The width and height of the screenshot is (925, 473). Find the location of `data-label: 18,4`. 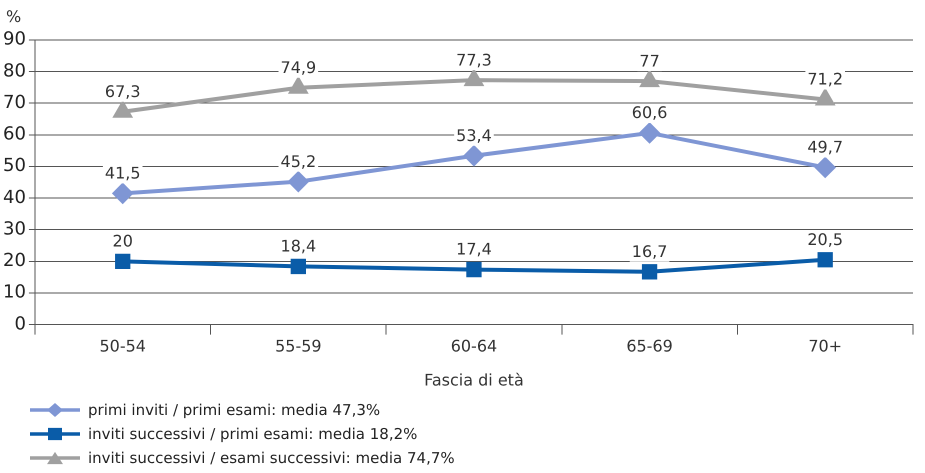

data-label: 18,4 is located at coordinates (298, 246).